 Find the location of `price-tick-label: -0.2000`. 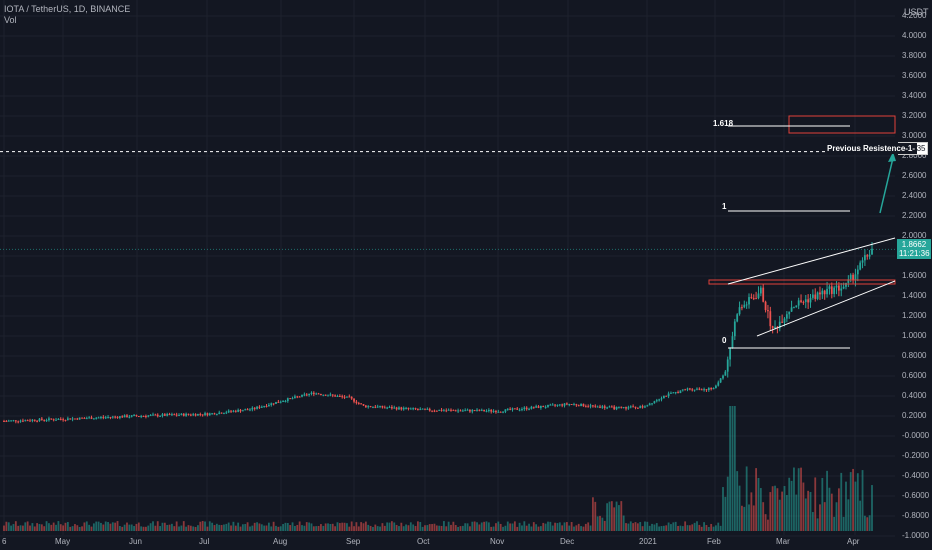

price-tick-label: -0.2000 is located at coordinates (916, 455).